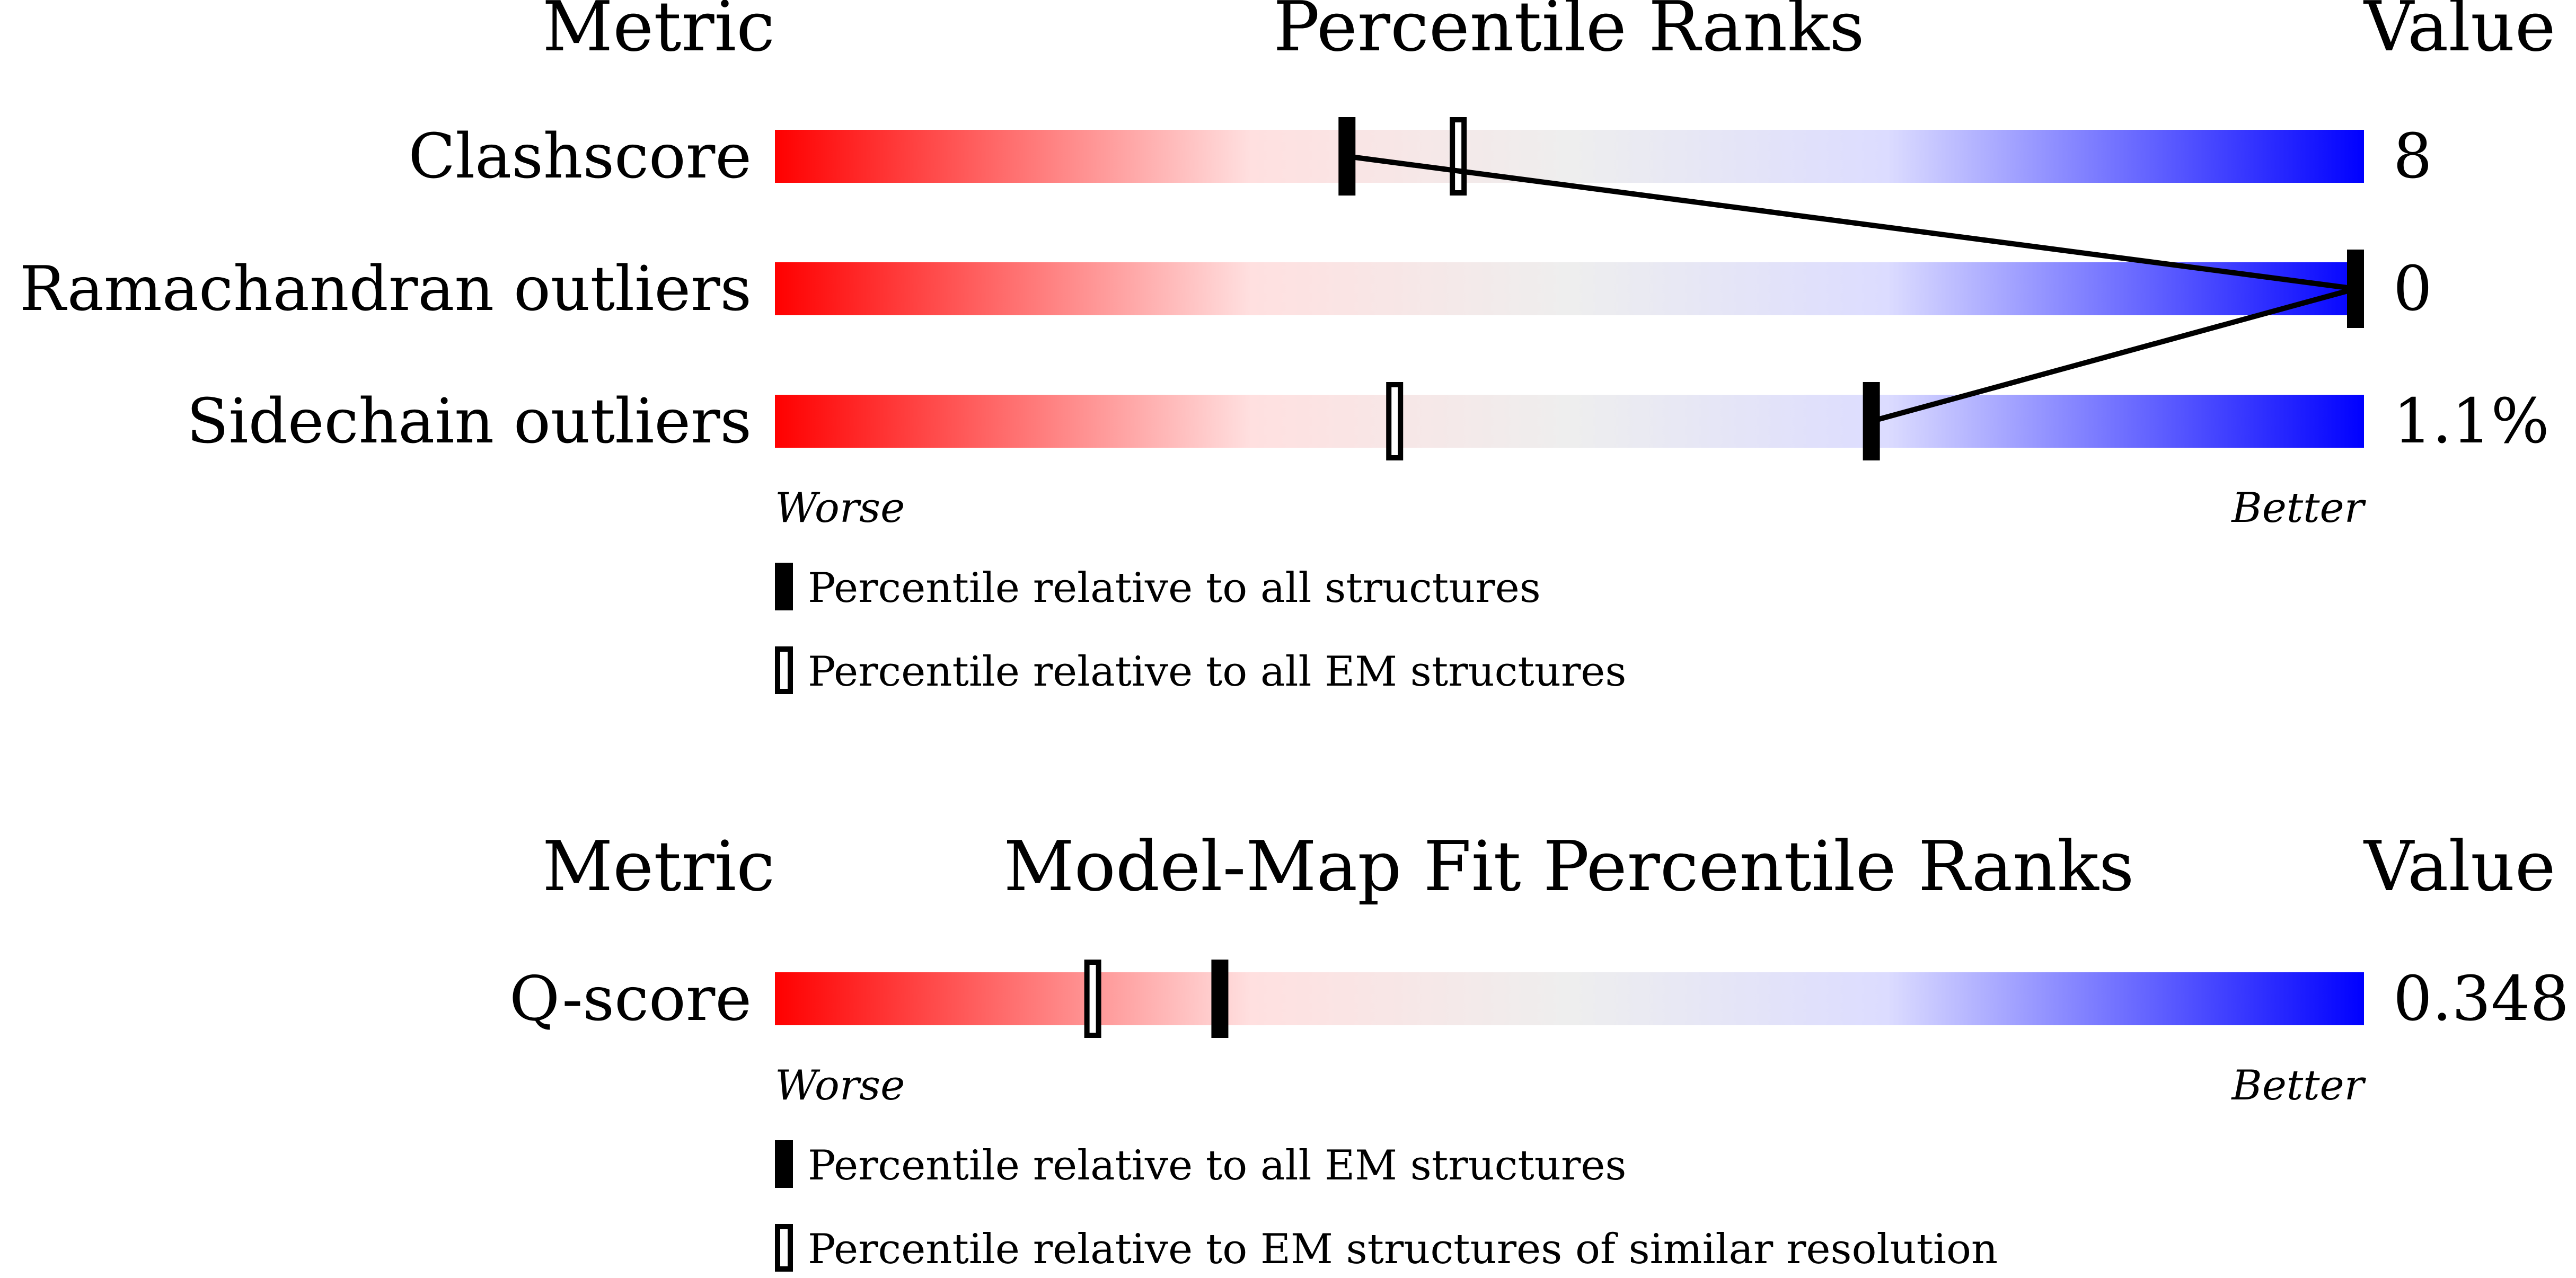 The image size is (2576, 1278). I want to click on metric-row: Clashscore 8, so click(1420, 156).